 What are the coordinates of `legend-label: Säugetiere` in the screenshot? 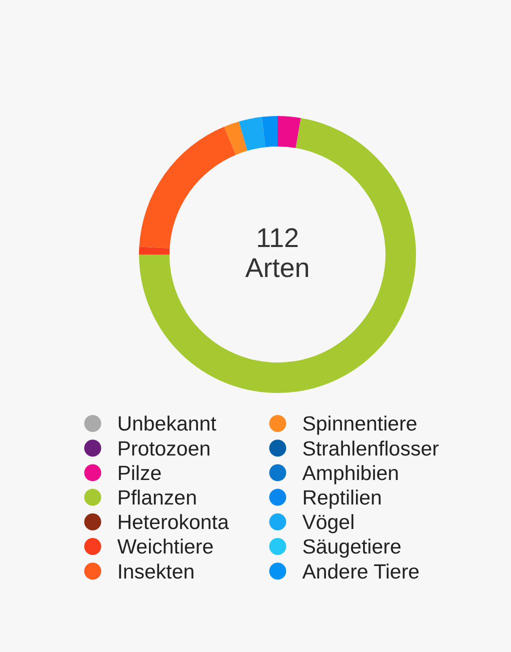 It's located at (352, 547).